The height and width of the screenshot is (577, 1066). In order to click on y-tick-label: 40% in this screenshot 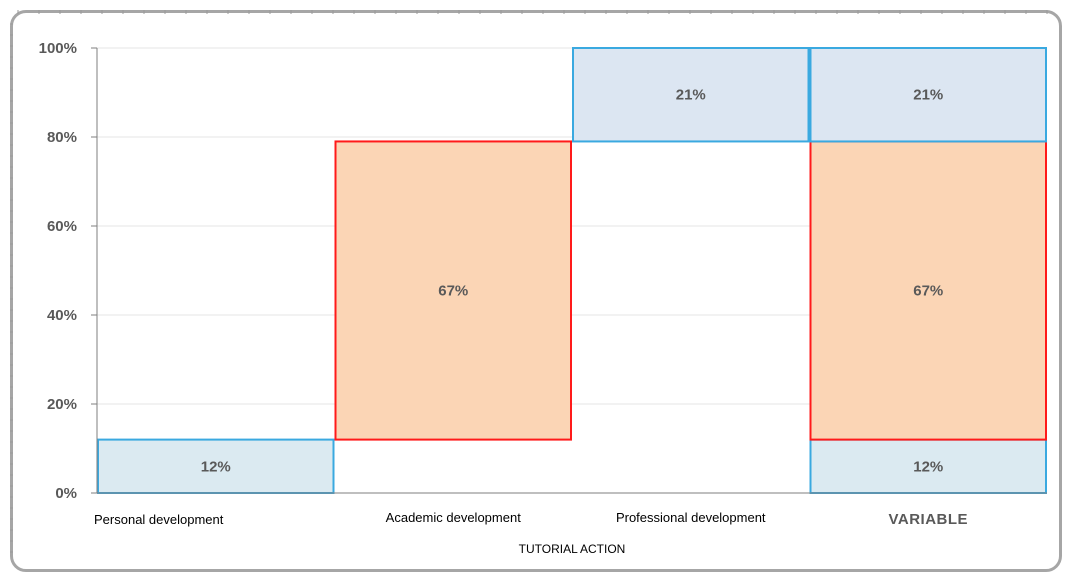, I will do `click(62, 315)`.